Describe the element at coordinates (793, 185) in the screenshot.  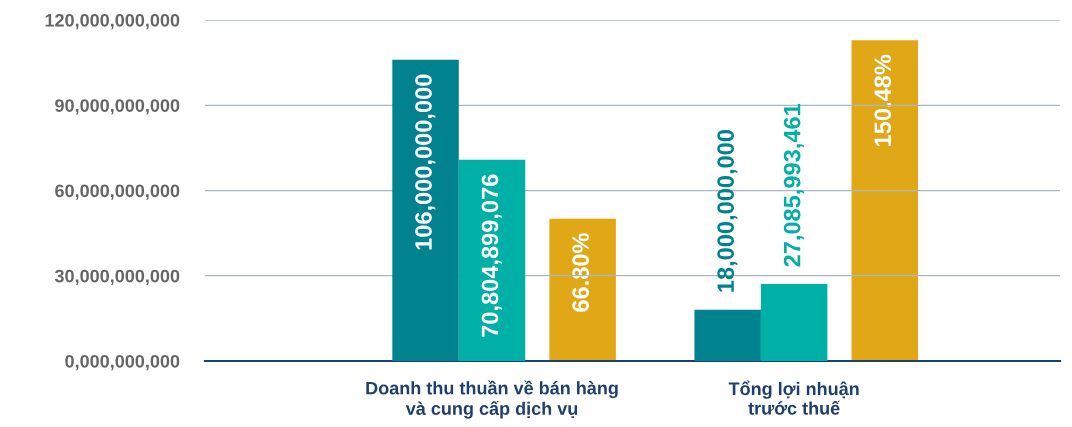
I see `data-label: 27,085,993,461` at that location.